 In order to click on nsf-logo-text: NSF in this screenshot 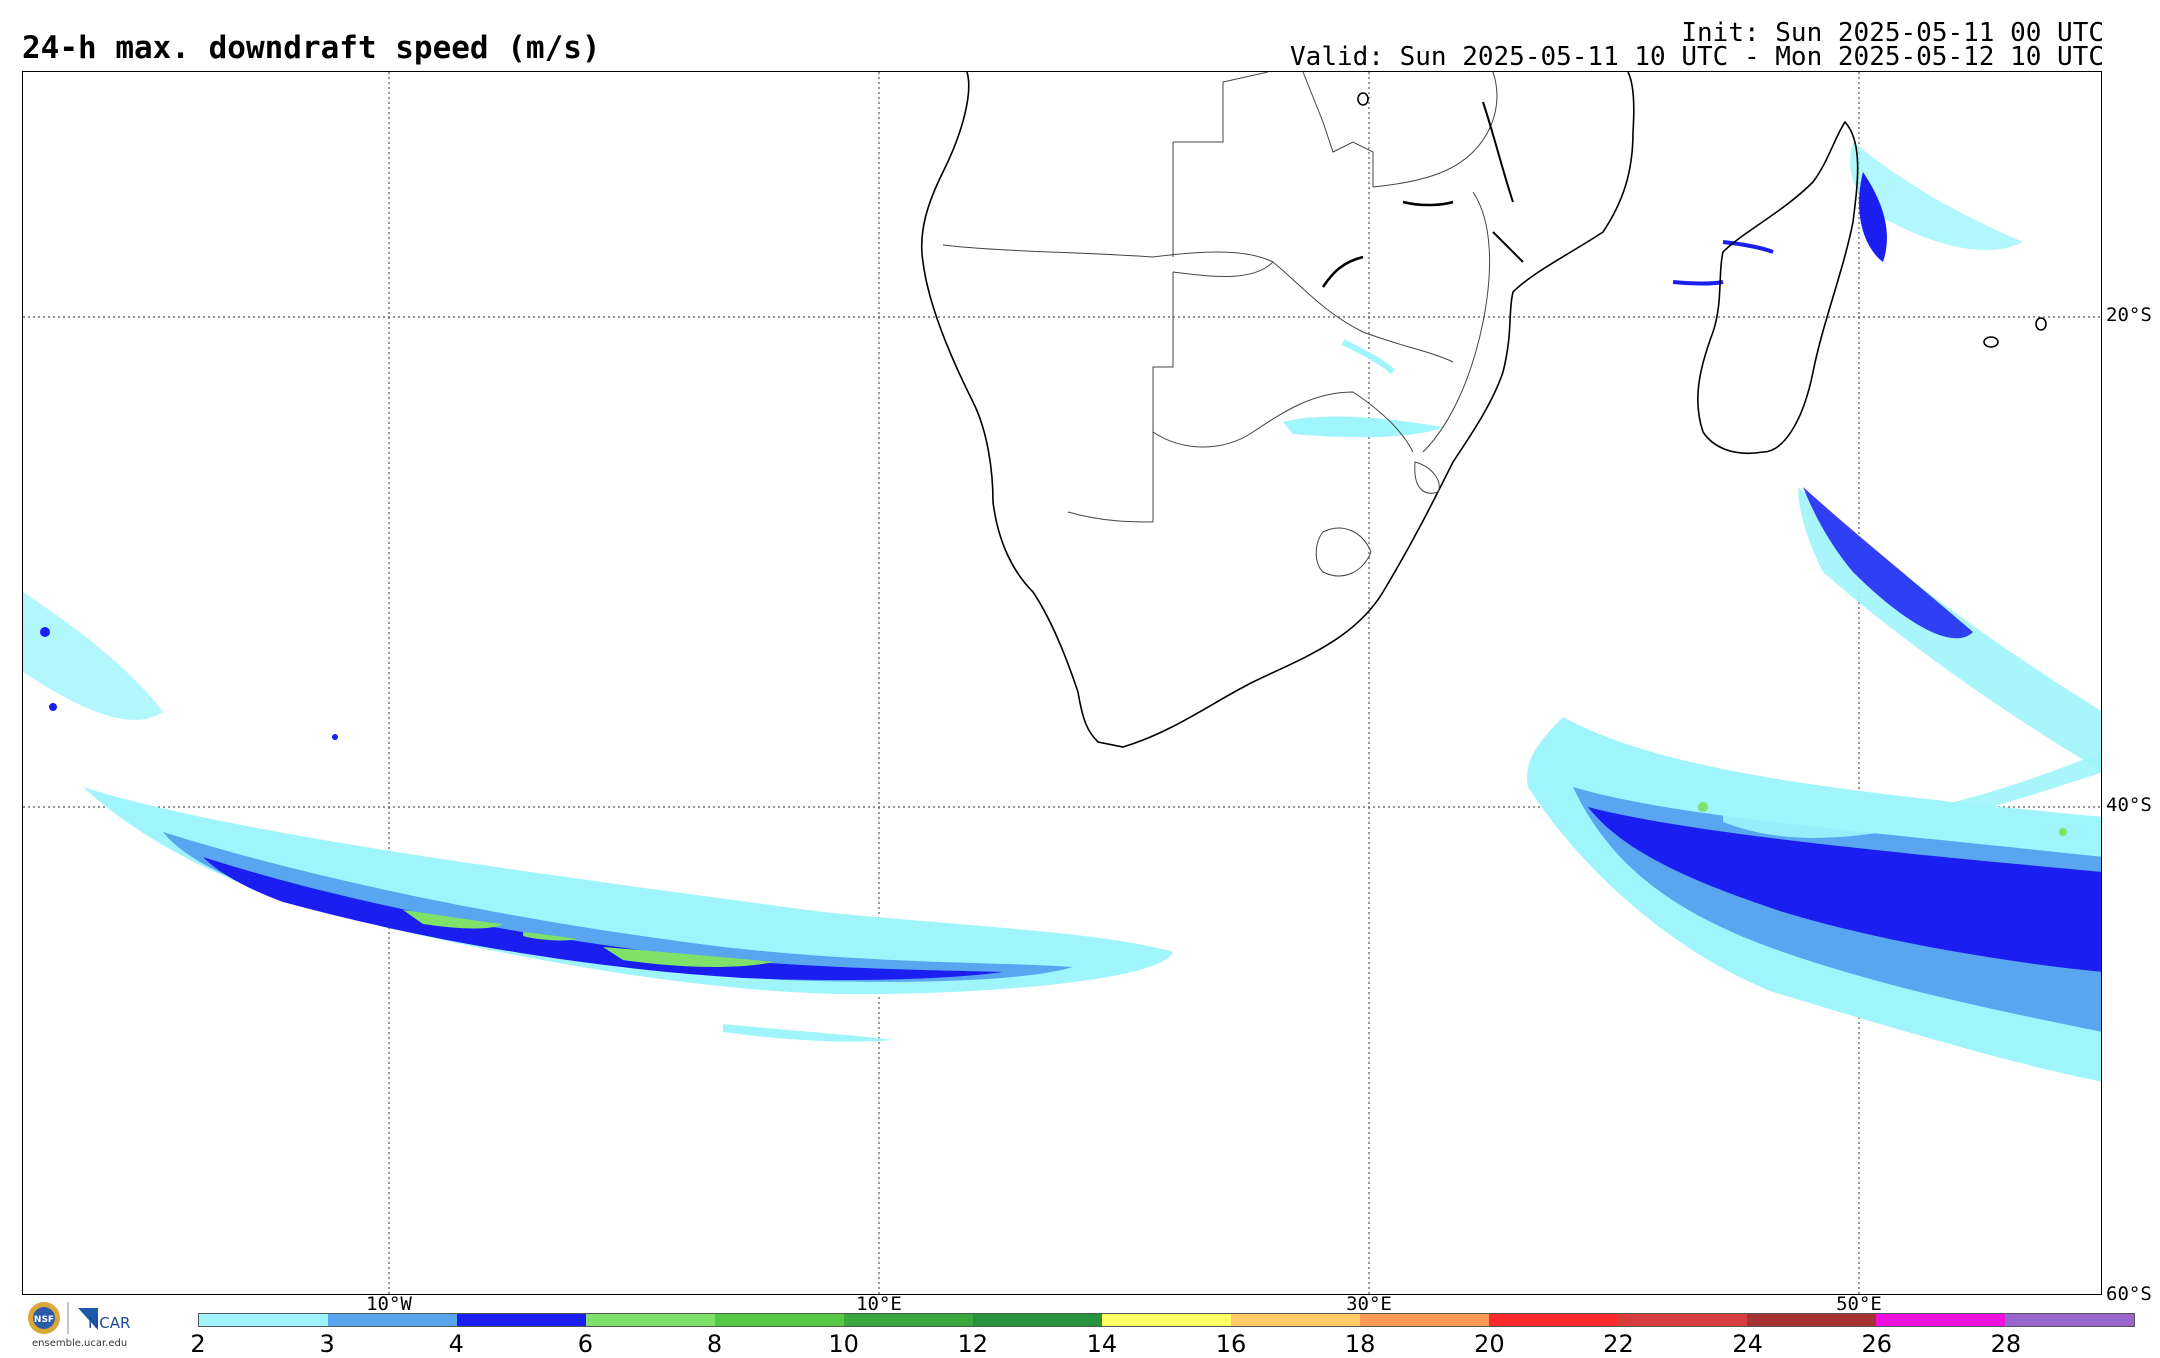, I will do `click(44, 1320)`.